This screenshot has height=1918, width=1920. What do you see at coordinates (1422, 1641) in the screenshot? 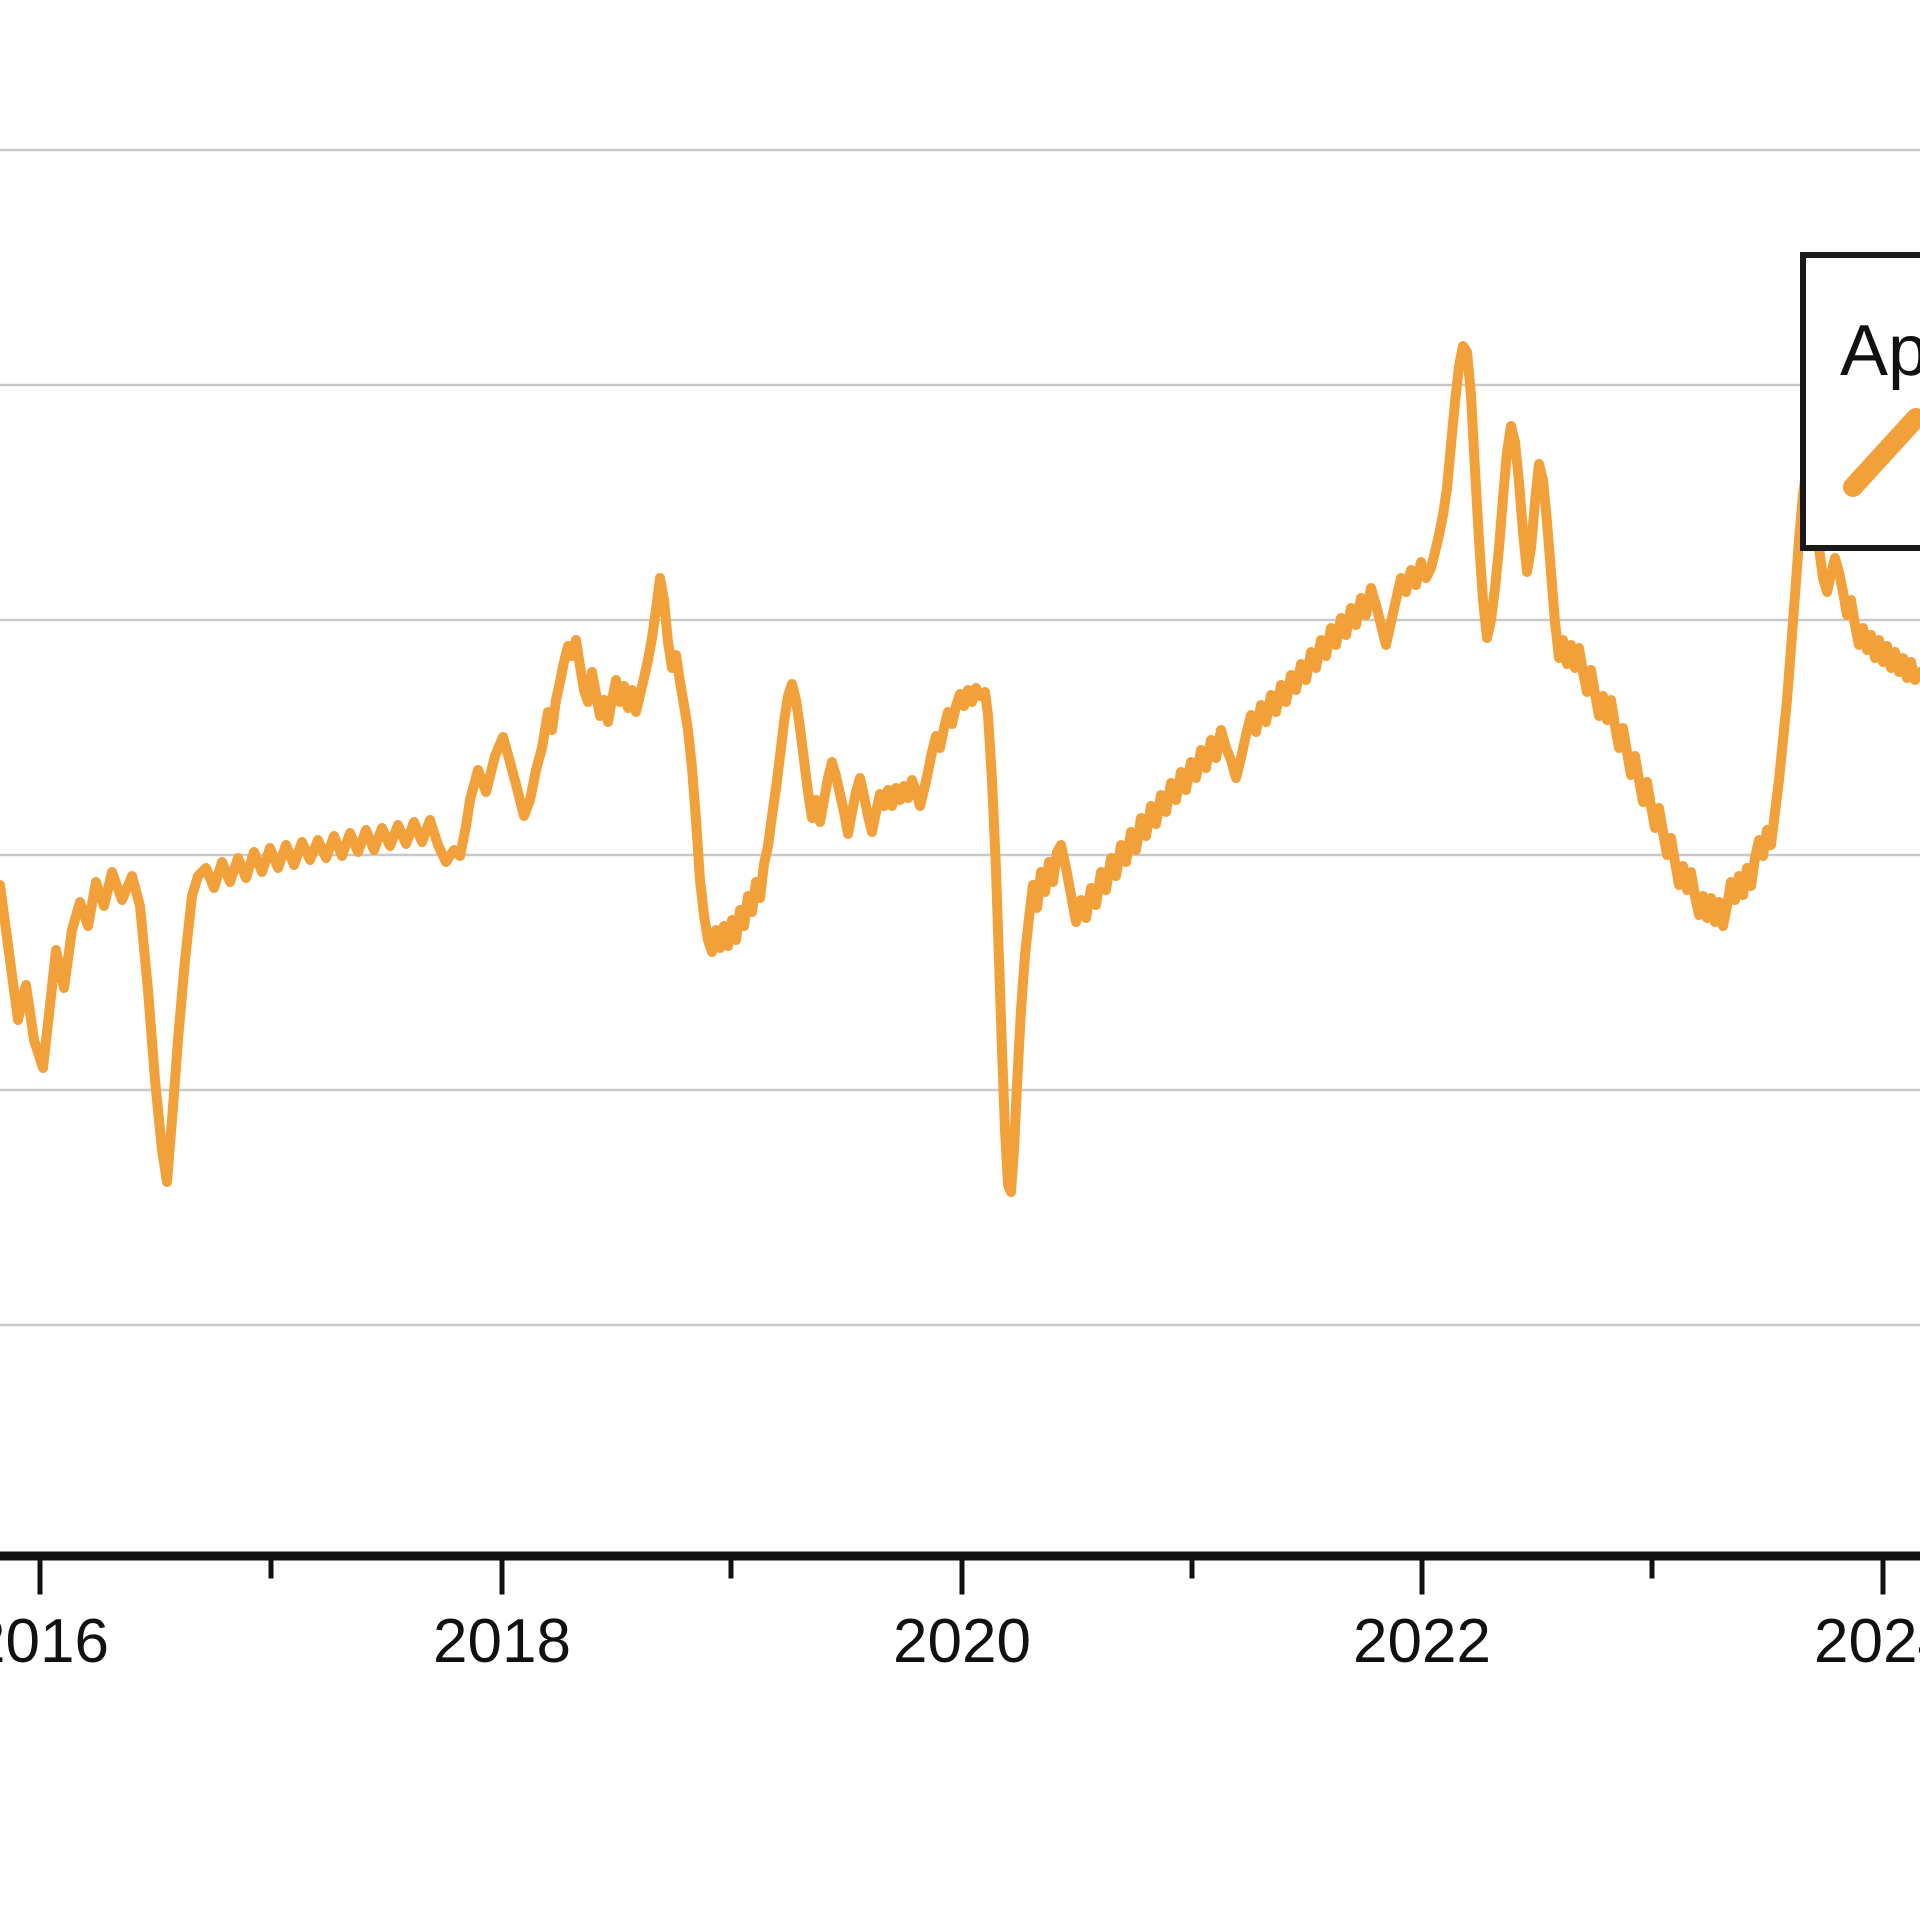
I see `x-axis-tick-label: 2022` at bounding box center [1422, 1641].